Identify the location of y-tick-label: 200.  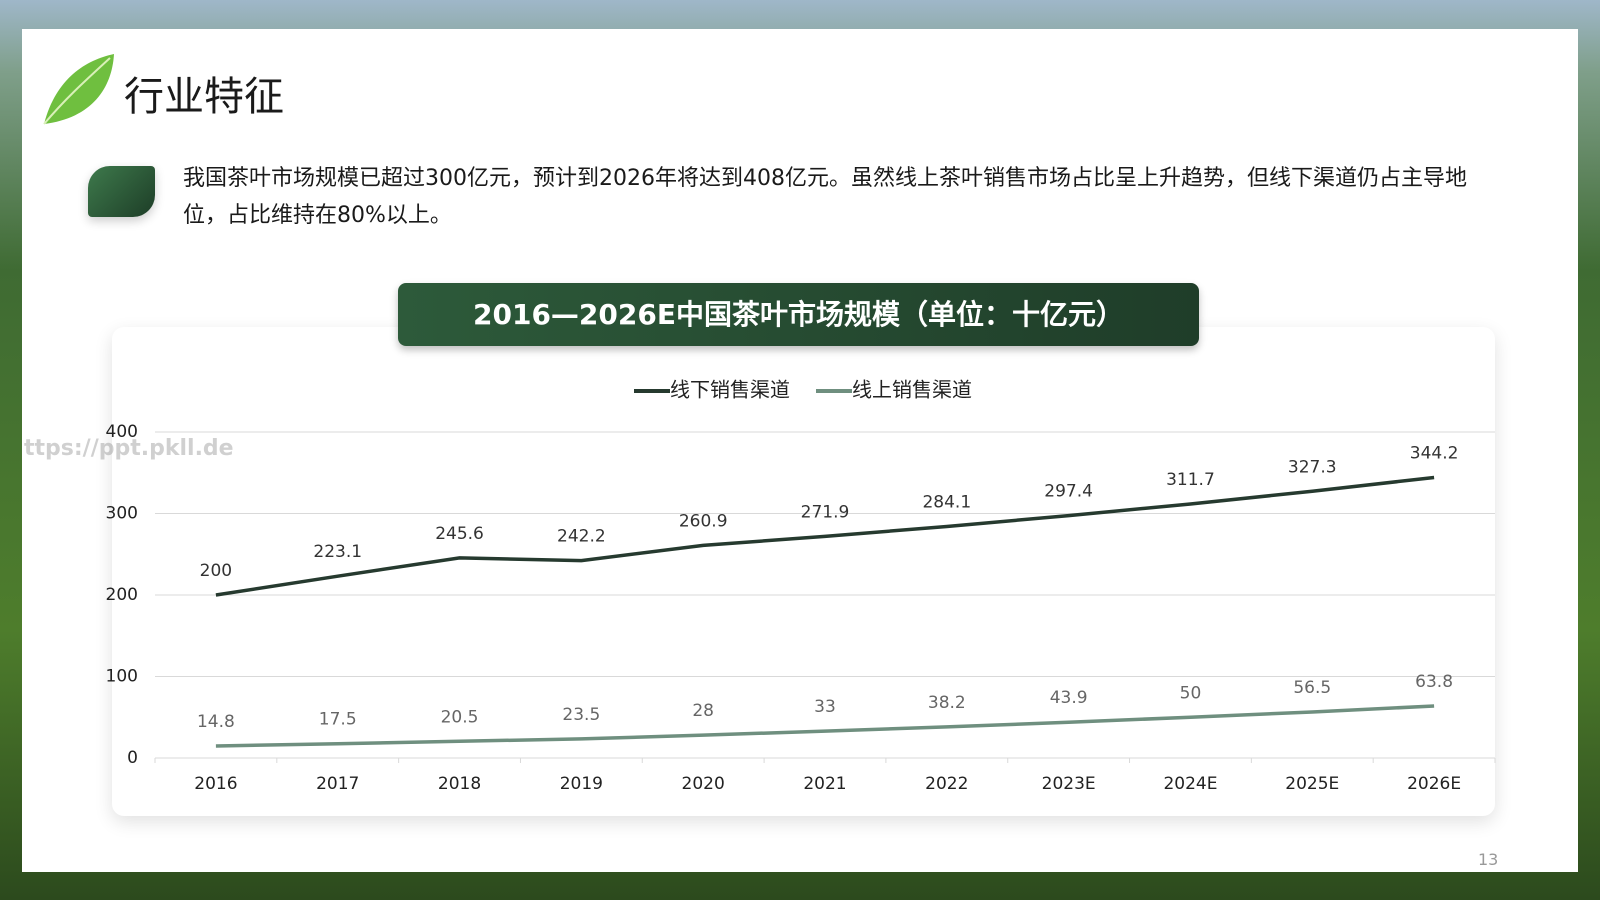
(122, 595).